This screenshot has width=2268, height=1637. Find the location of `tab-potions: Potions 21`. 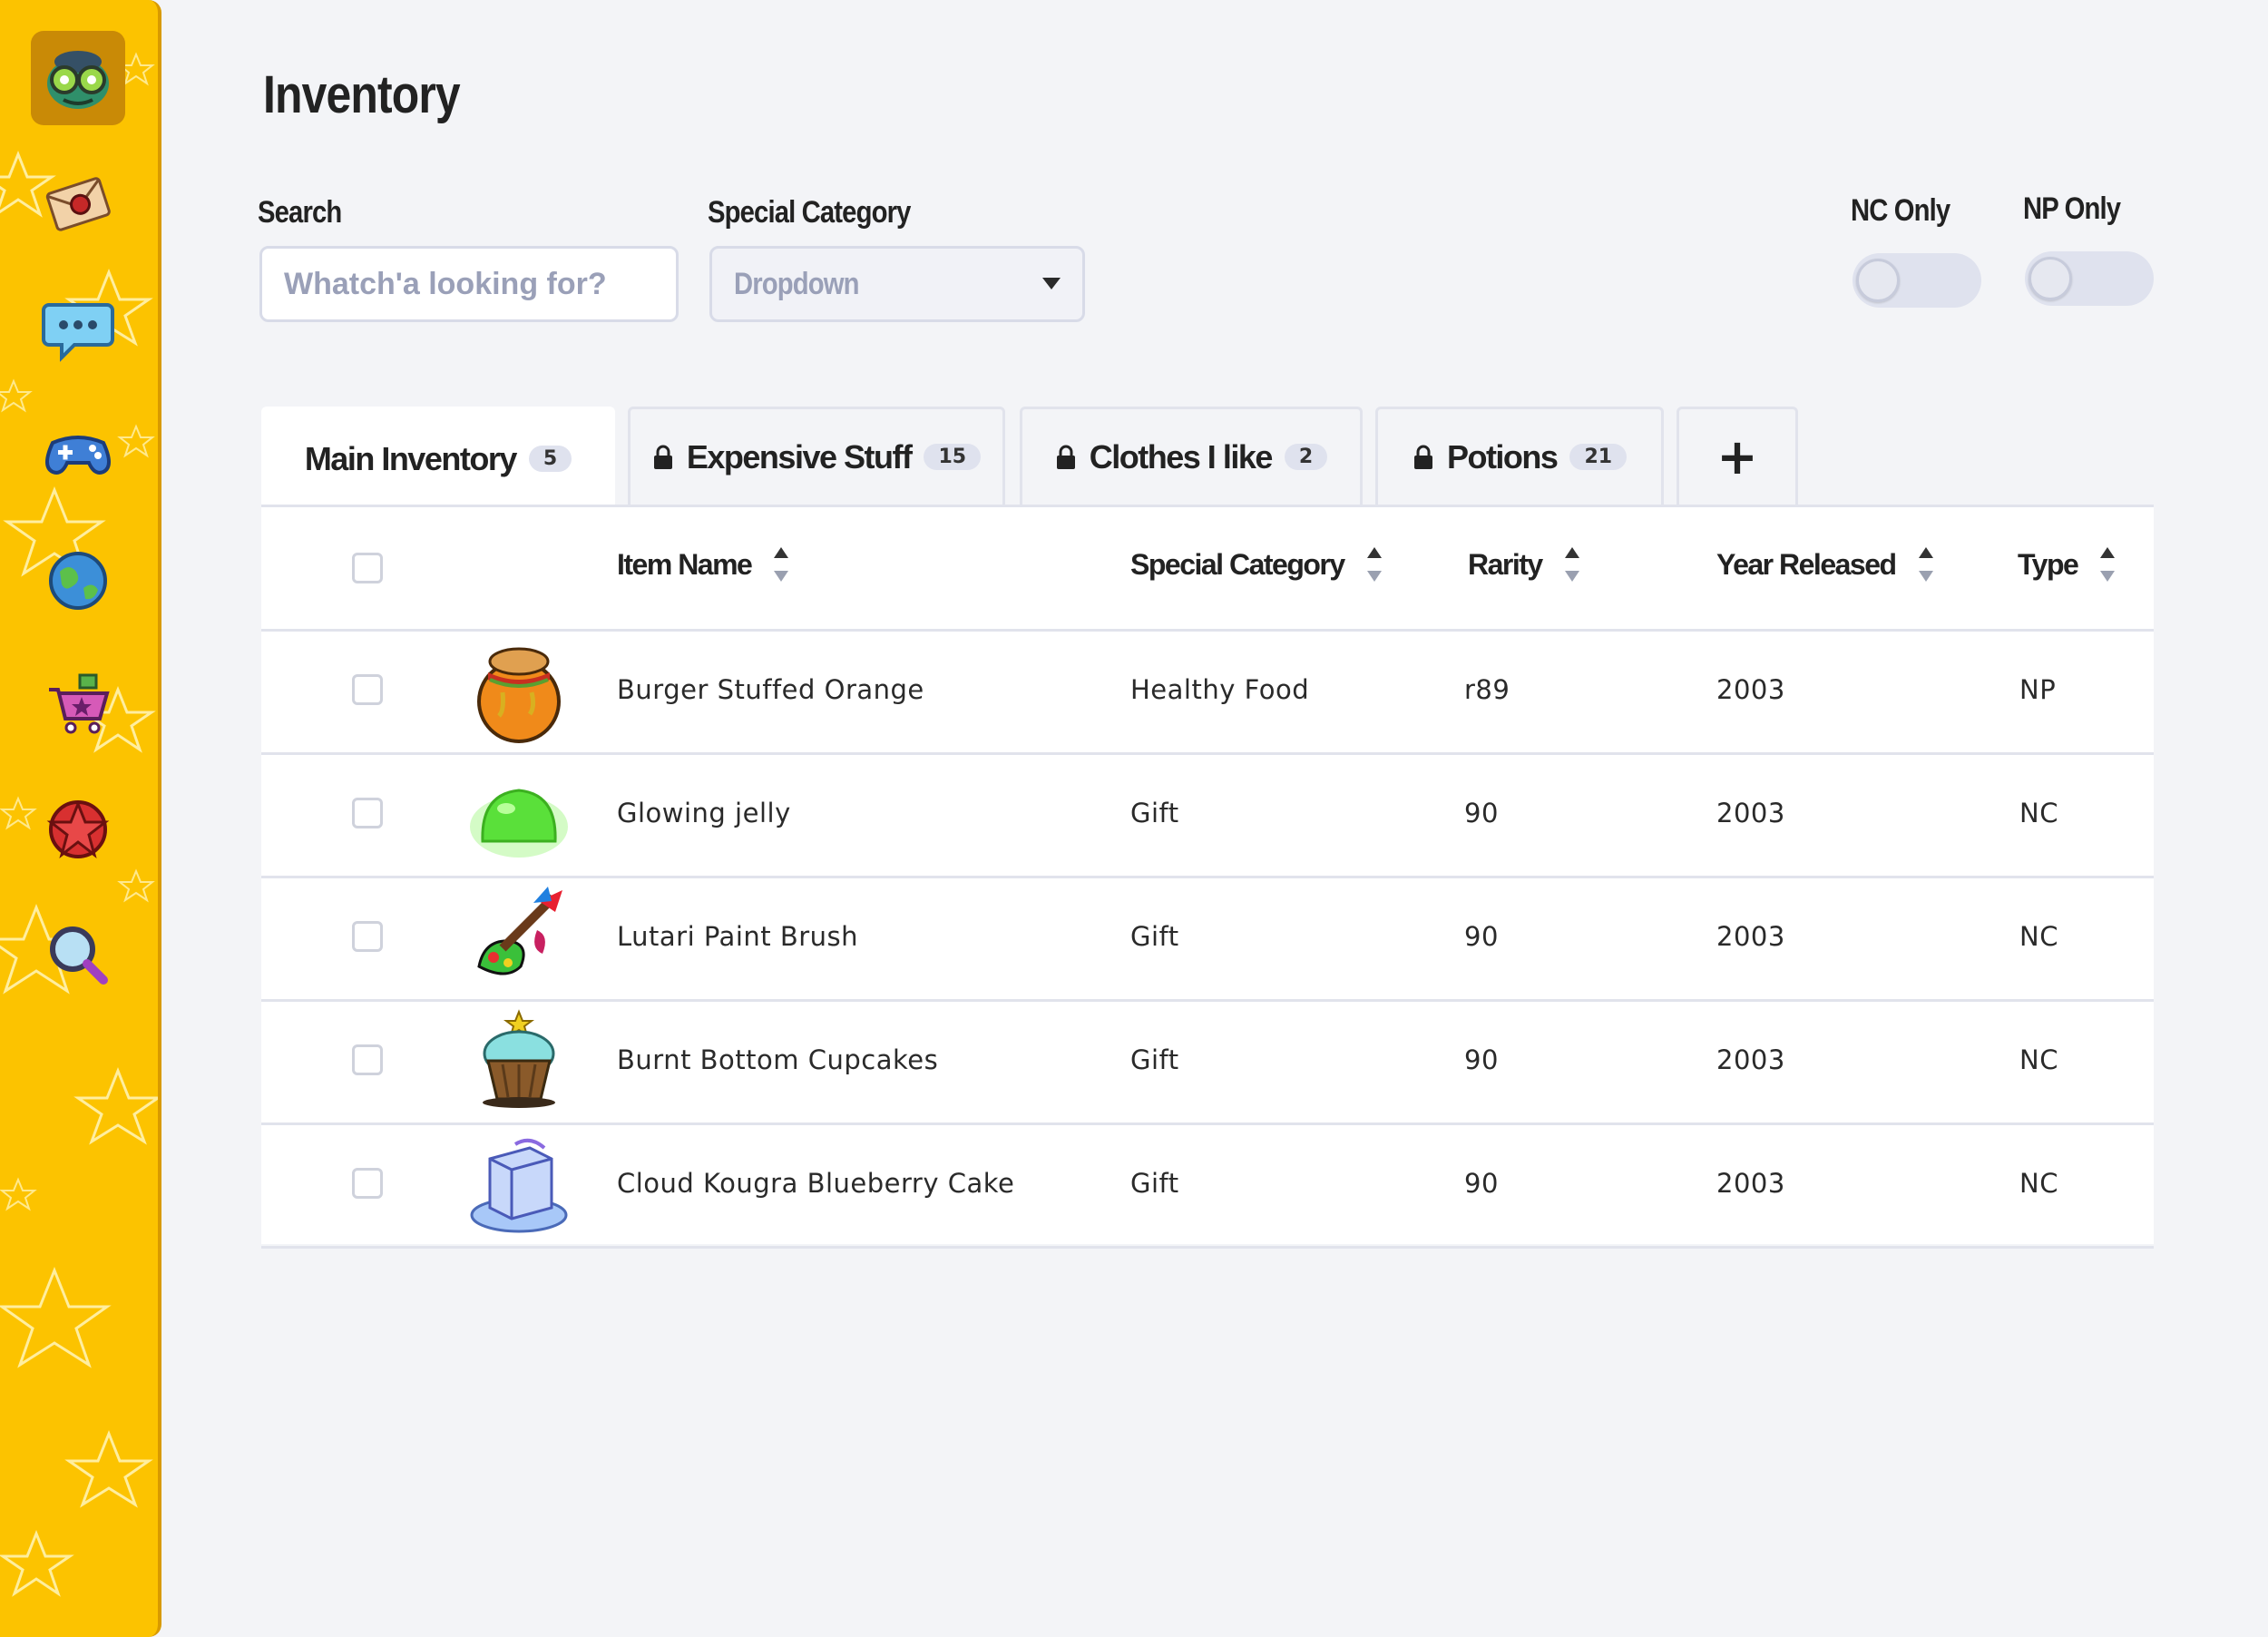

tab-potions: Potions 21 is located at coordinates (1519, 456).